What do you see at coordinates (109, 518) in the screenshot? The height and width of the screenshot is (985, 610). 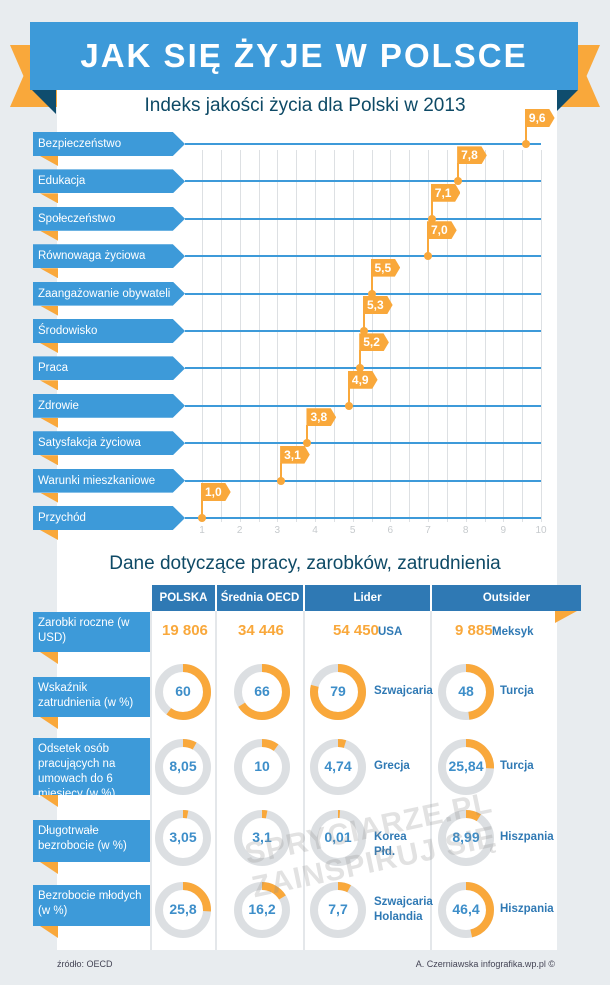 I see `category-label: Przychód` at bounding box center [109, 518].